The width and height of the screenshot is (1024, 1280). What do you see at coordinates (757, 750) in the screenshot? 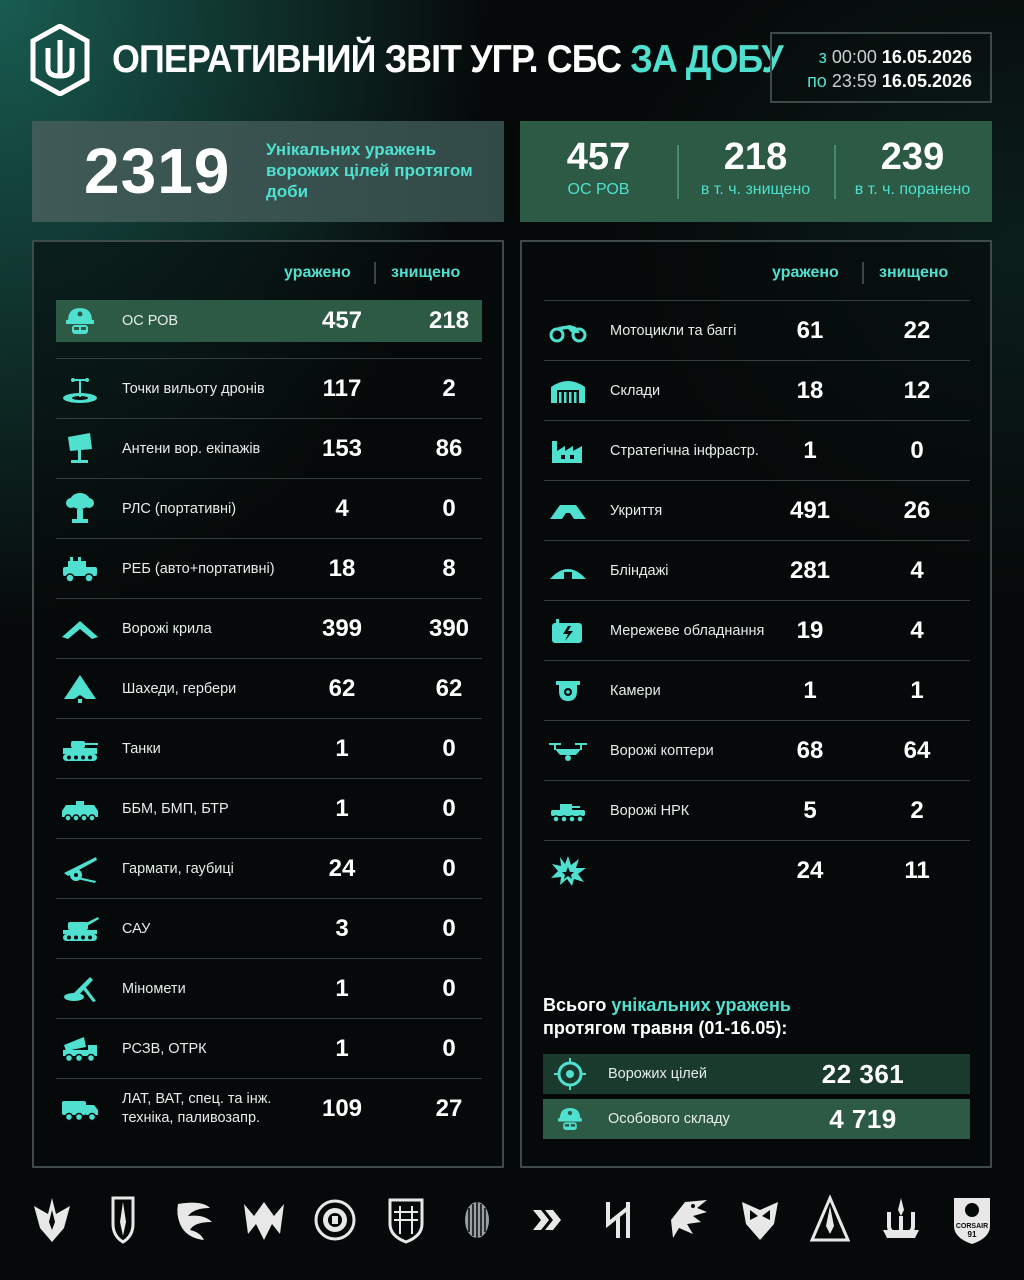
I see `table-row: Ворожі коптери 68 64` at bounding box center [757, 750].